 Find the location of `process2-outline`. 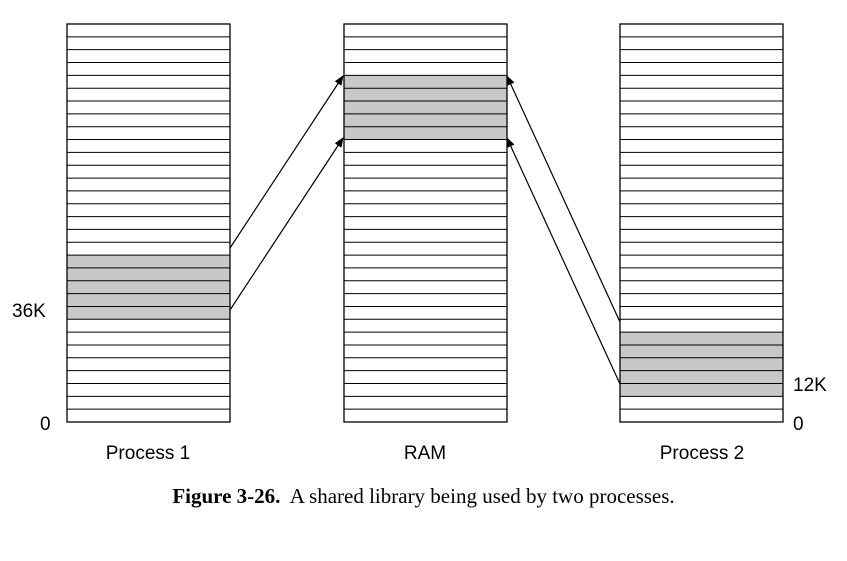

process2-outline is located at coordinates (701, 223).